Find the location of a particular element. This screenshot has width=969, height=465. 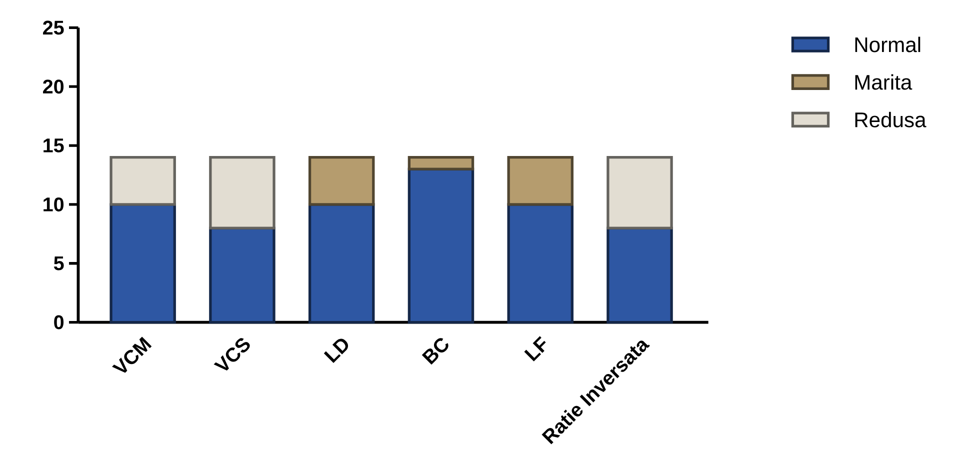

x-tick-label: BC is located at coordinates (435, 351).